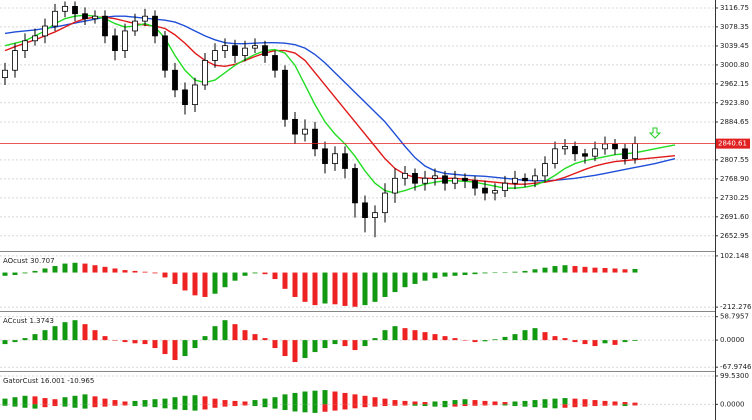 The width and height of the screenshot is (752, 420). I want to click on y-tick-label: 3116.75, so click(734, 8).